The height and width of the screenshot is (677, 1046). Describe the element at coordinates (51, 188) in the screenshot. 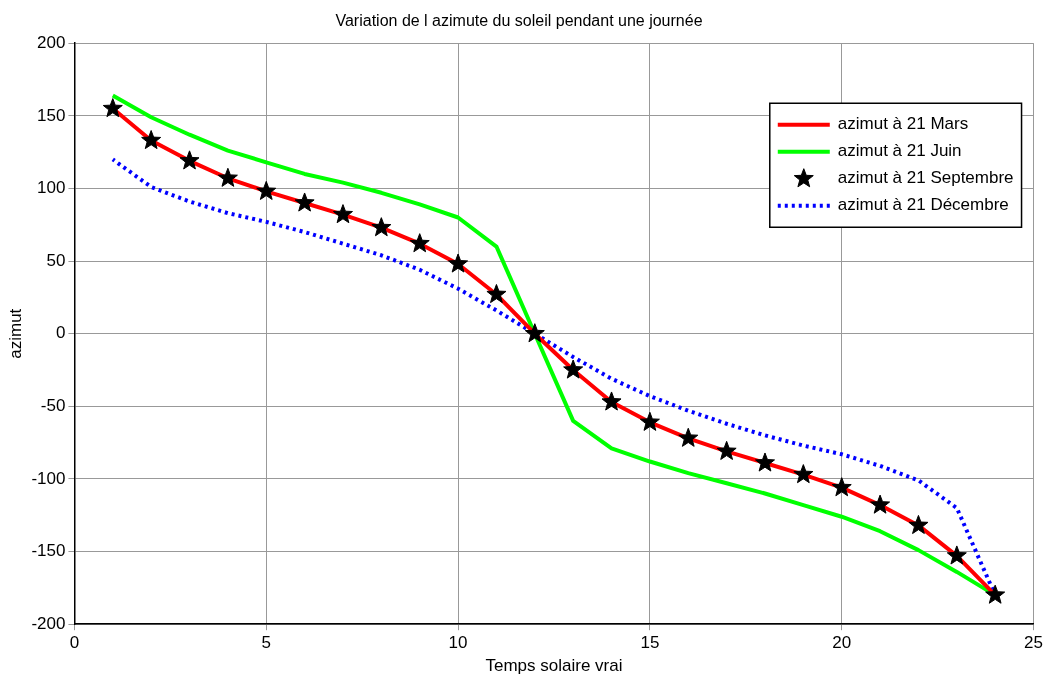

I see `y-tick-label: 100` at that location.